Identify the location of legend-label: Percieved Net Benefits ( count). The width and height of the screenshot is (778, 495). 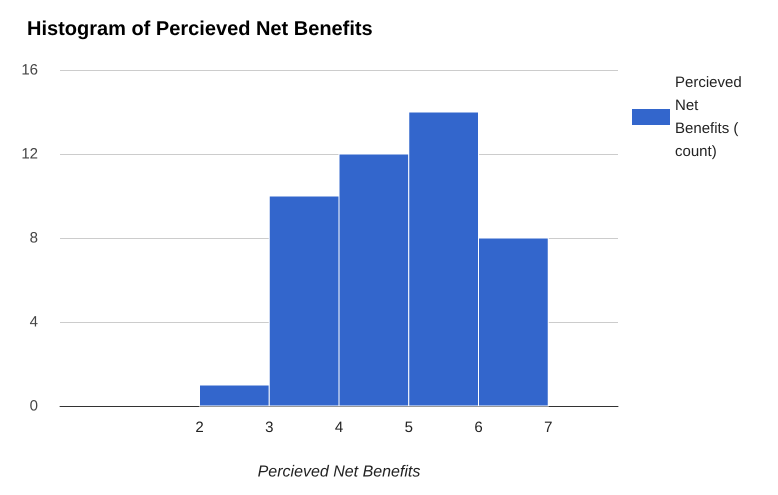
(710, 117).